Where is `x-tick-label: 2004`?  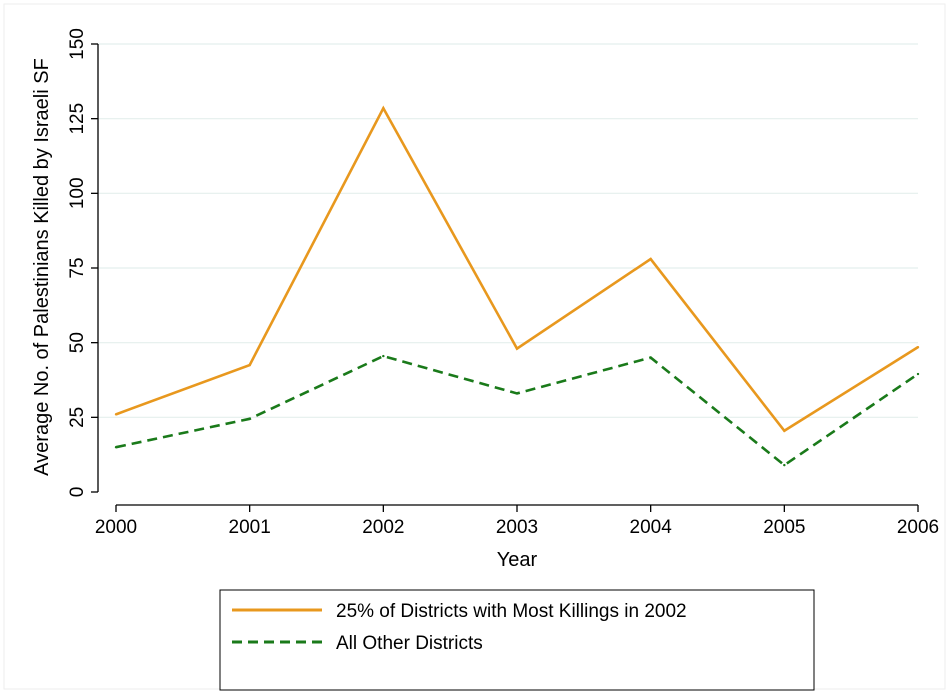 x-tick-label: 2004 is located at coordinates (651, 527).